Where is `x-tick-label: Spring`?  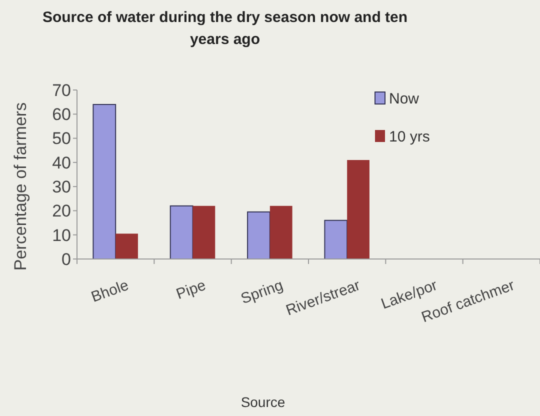 x-tick-label: Spring is located at coordinates (262, 292).